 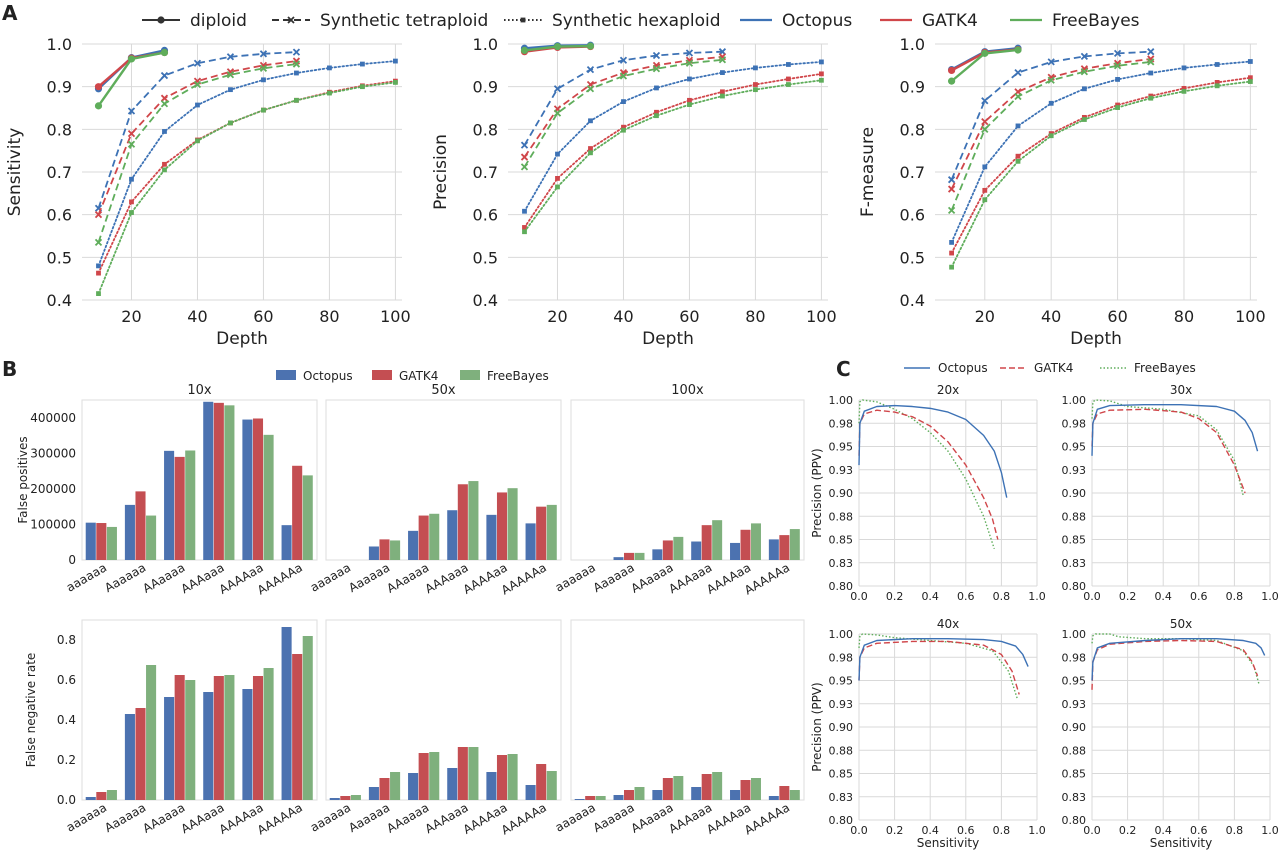 What do you see at coordinates (687, 390) in the screenshot?
I see `subplot-title: 100x` at bounding box center [687, 390].